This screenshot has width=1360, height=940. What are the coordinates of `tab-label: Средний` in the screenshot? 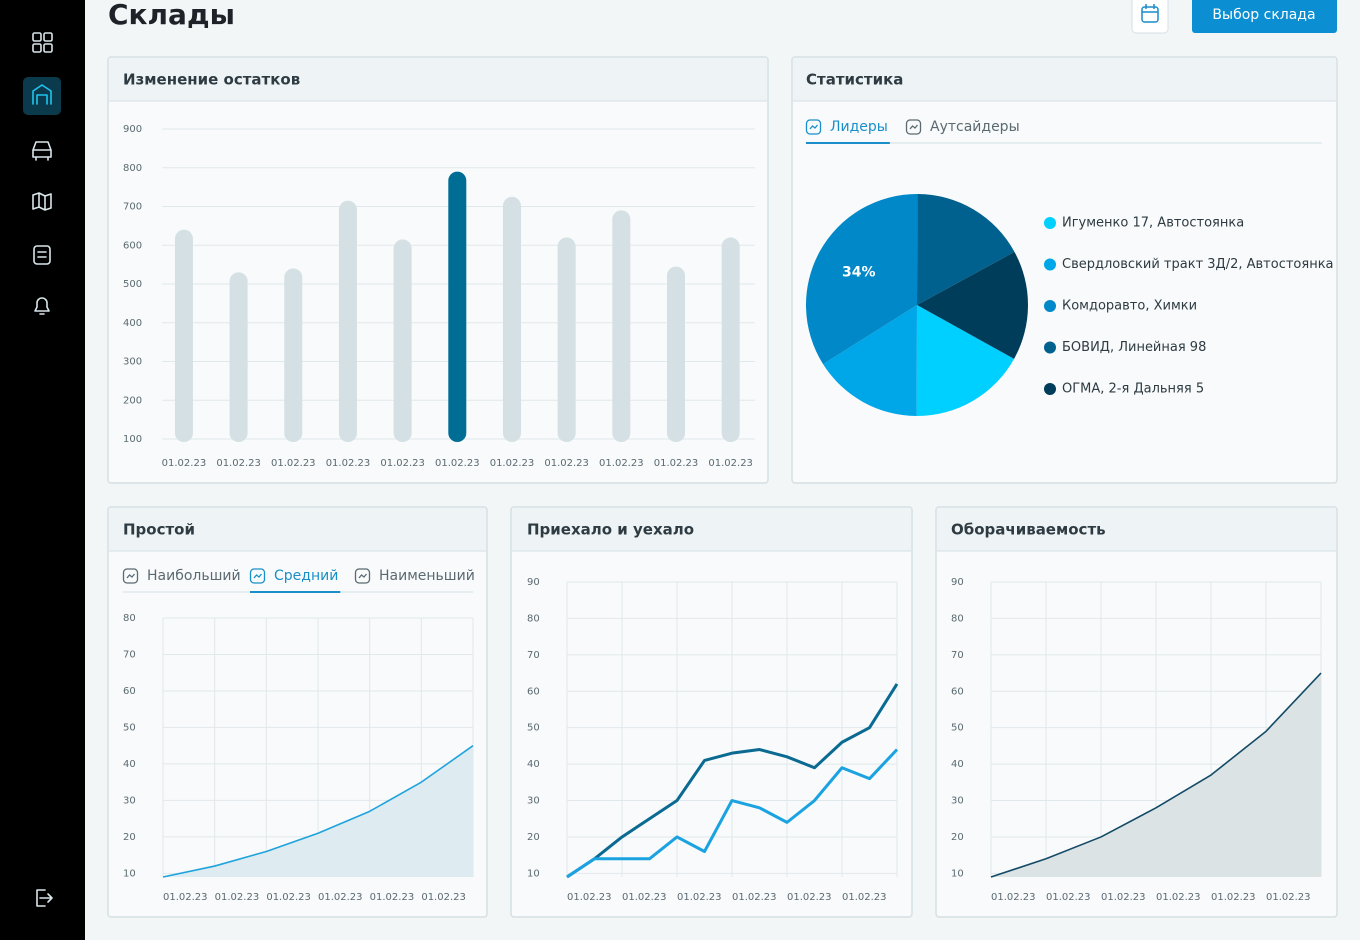 It's located at (306, 576).